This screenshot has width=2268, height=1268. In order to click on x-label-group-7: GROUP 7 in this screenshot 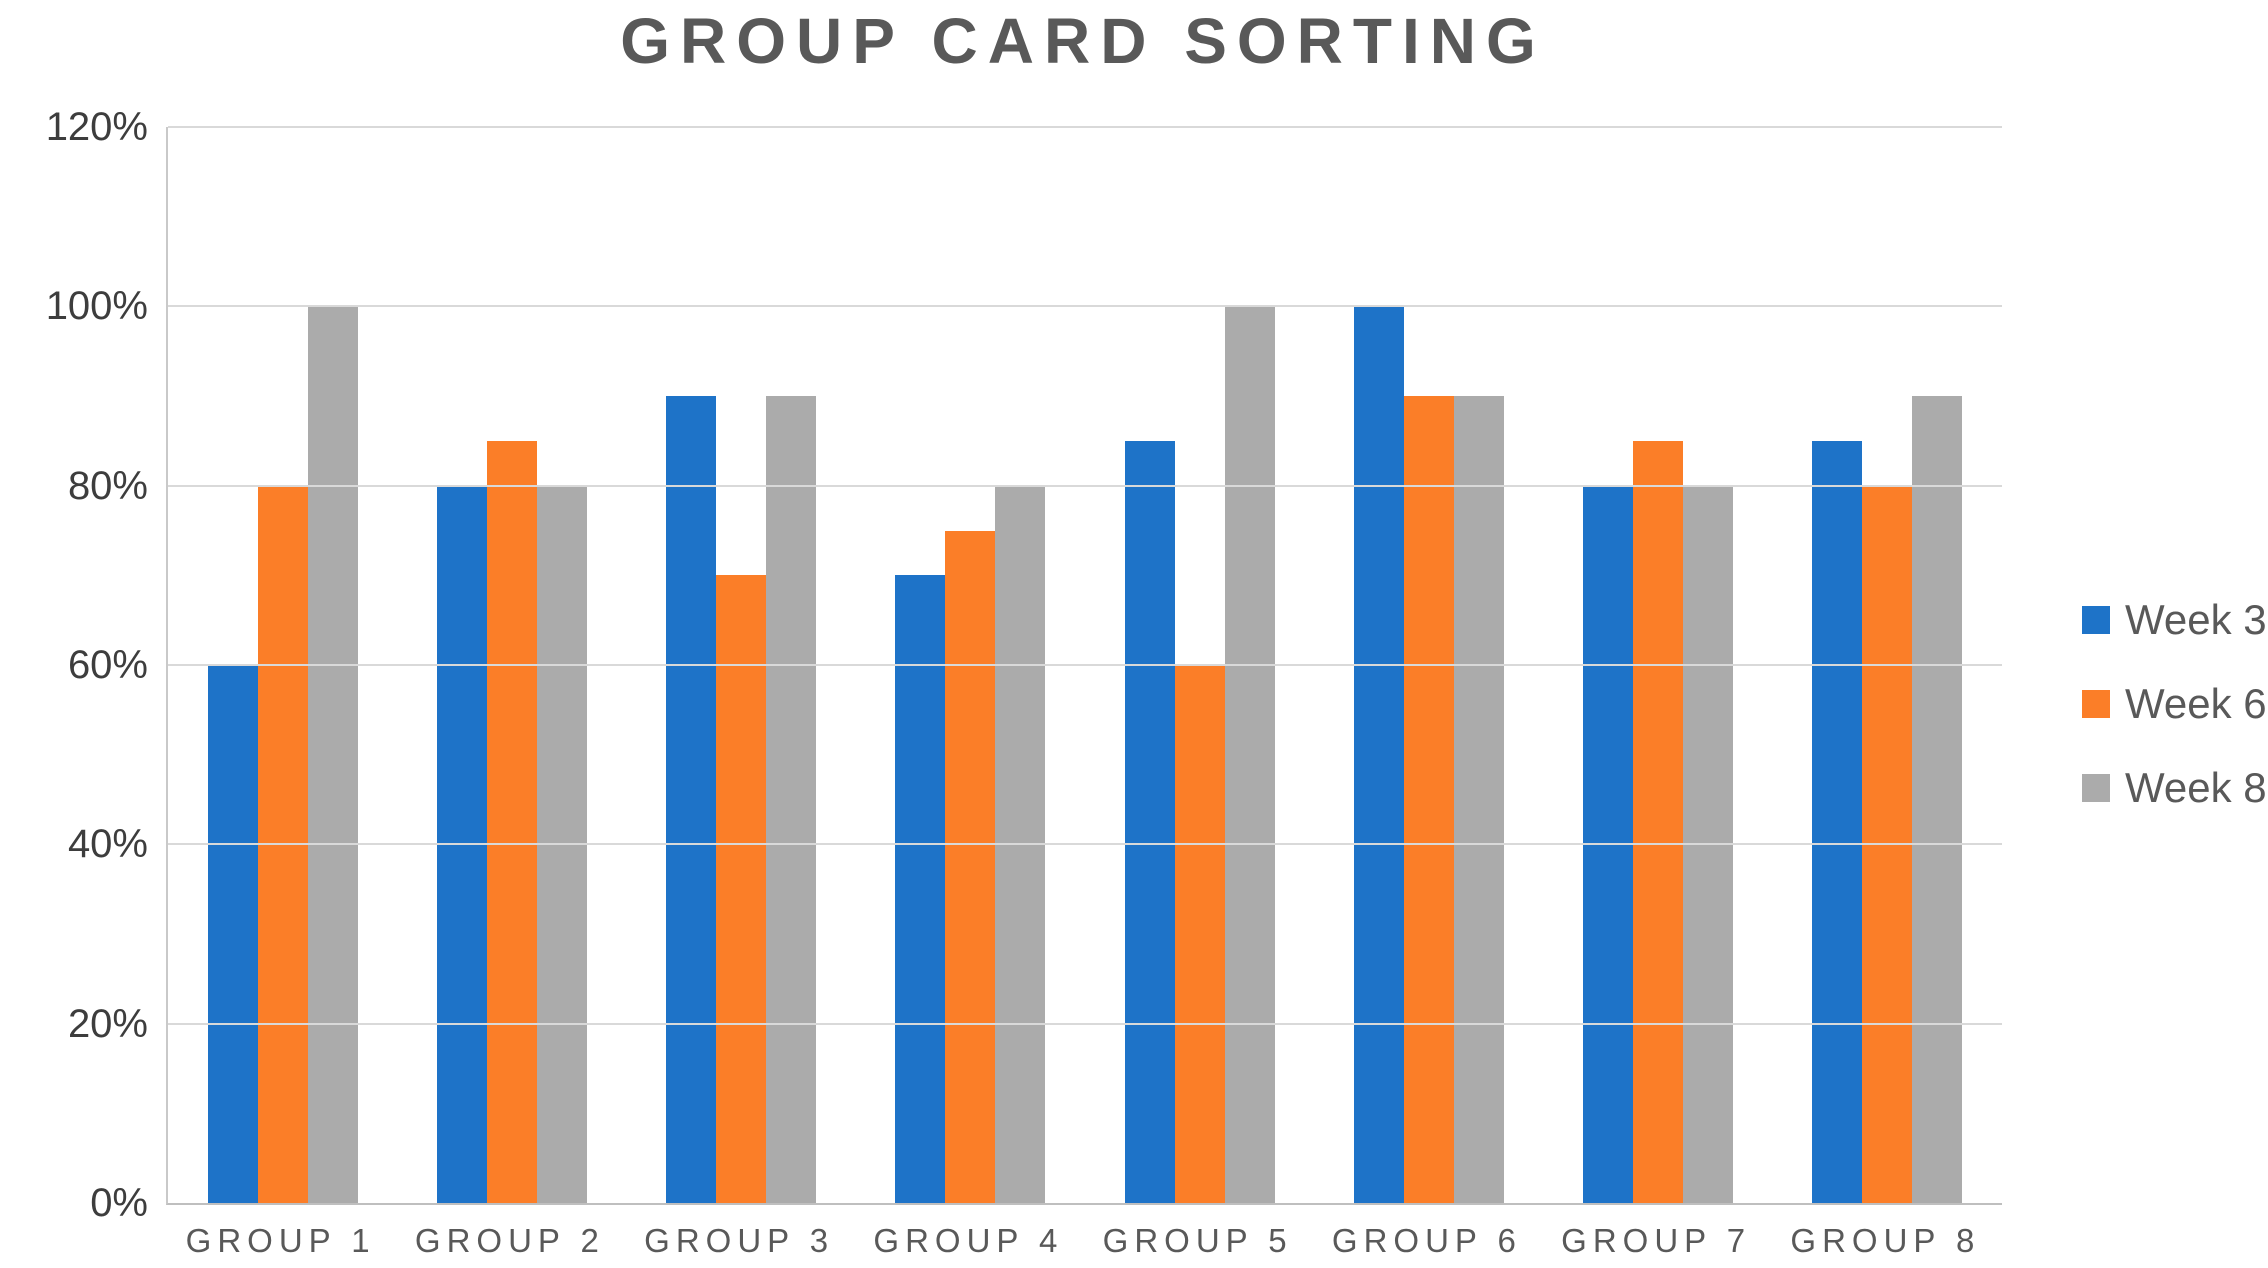, I will do `click(1656, 1240)`.